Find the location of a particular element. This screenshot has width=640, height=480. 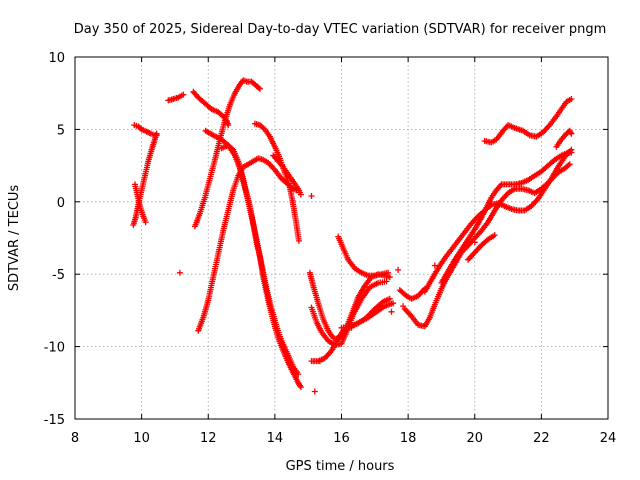

x-tick-labels: 8 10 12 14 16 18 20 22 24 is located at coordinates (343, 438).